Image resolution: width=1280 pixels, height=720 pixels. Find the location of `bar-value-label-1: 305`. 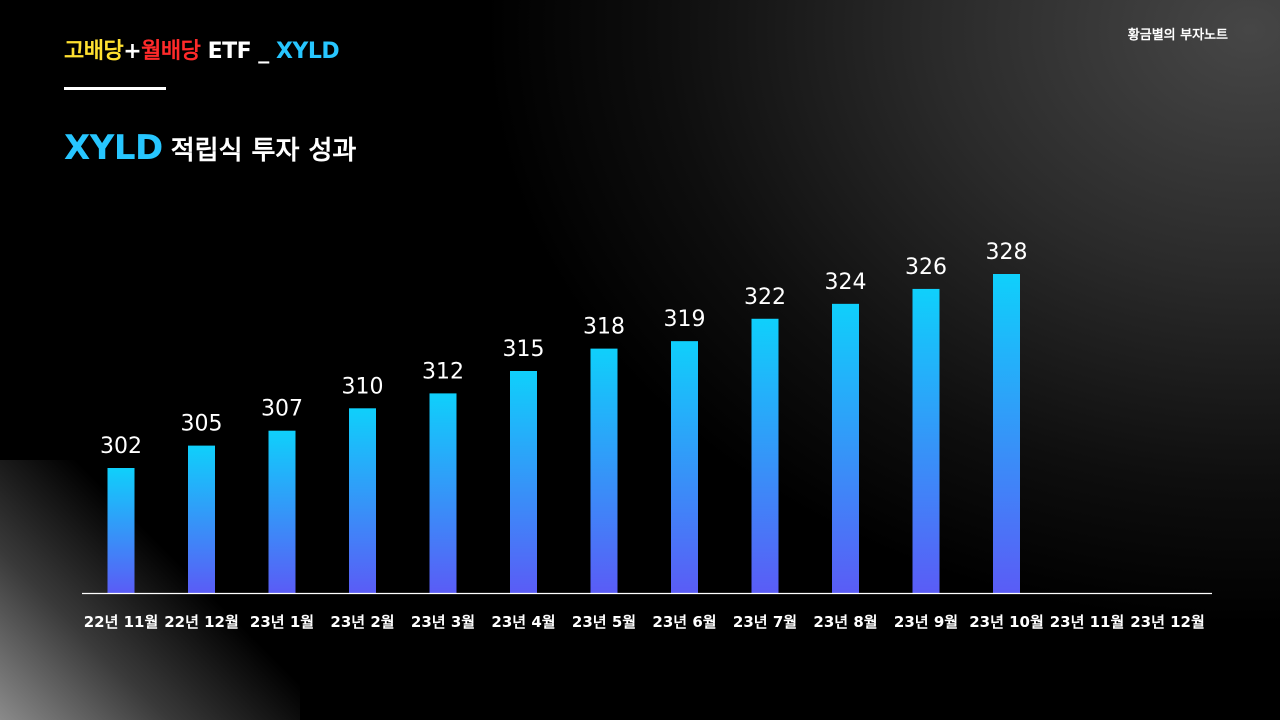

bar-value-label-1: 305 is located at coordinates (202, 424).